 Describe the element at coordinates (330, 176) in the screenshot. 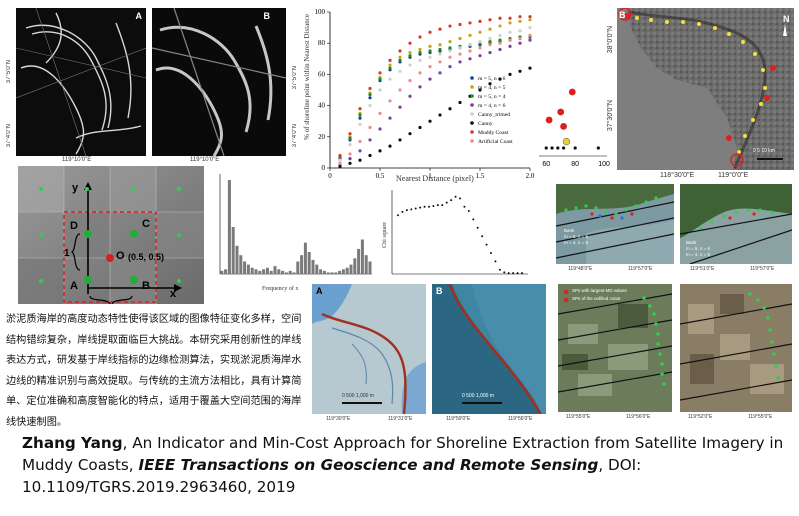

I see `line-chart-x-tick-label: 0` at that location.